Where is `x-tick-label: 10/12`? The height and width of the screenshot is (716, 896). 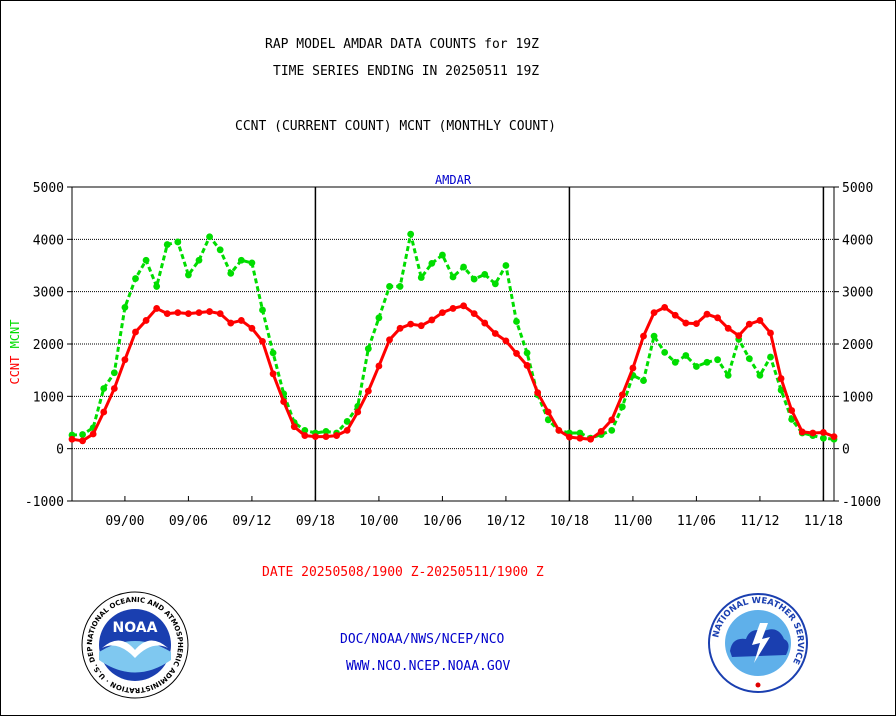
x-tick-label: 10/12 is located at coordinates (505, 521).